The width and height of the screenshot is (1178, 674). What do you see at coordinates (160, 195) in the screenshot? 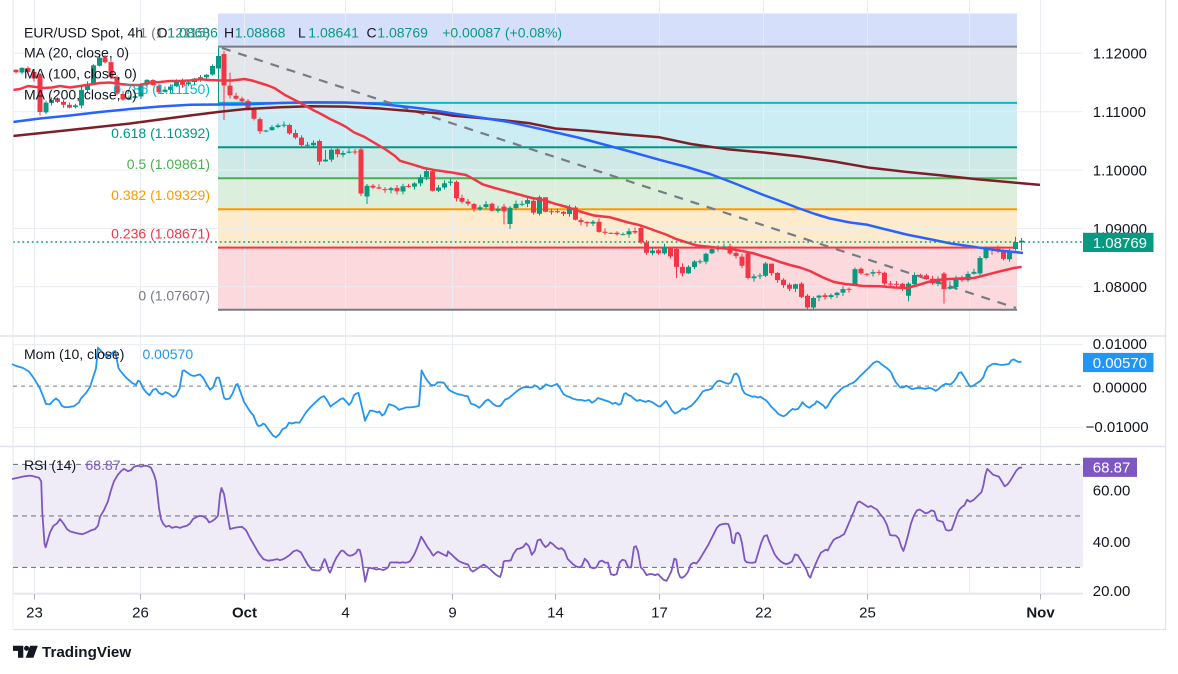
I see `svg-text: 0.382 (1.09329)` at bounding box center [160, 195].